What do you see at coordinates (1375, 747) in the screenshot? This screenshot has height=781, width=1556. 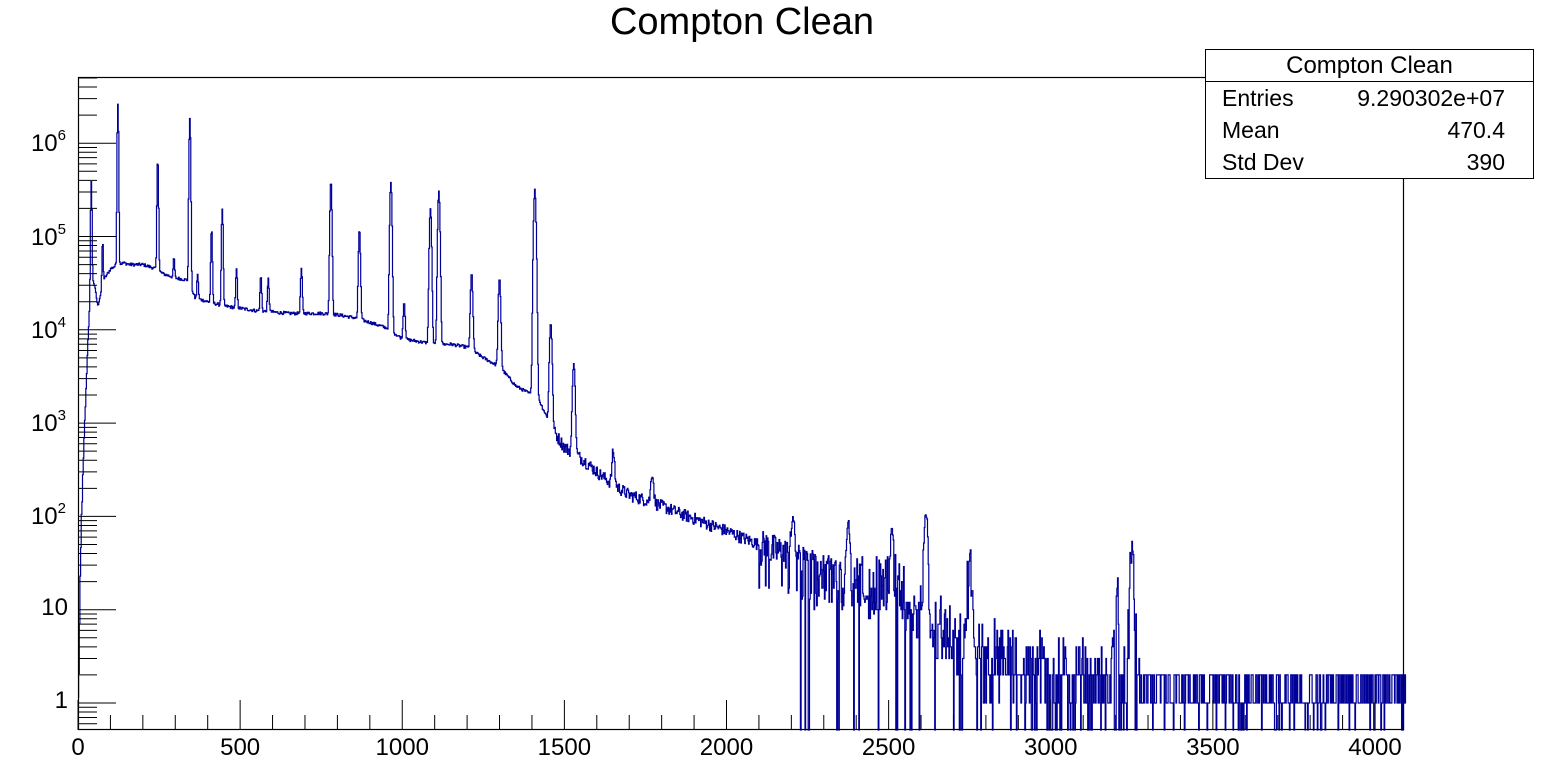 I see `x-tick-label: 4000` at bounding box center [1375, 747].